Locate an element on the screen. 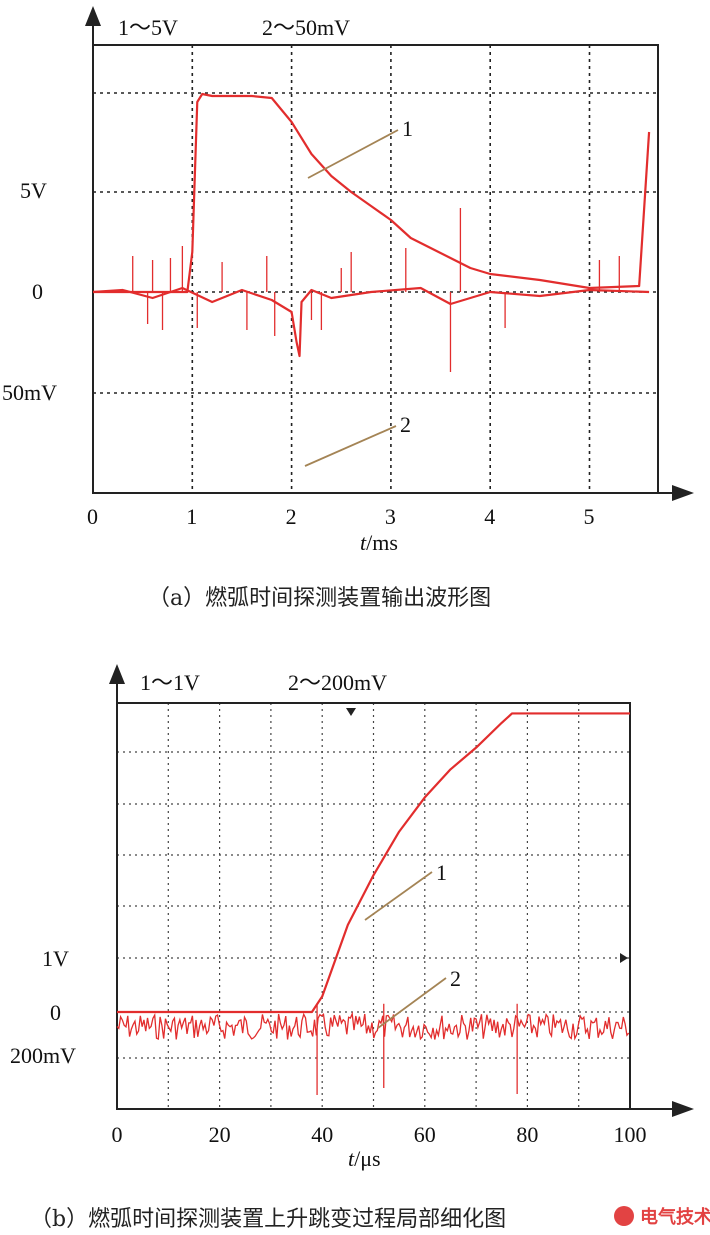 Image resolution: width=710 pixels, height=1235 pixels. watermark-logo: 电气技术 is located at coordinates (659, 1216).